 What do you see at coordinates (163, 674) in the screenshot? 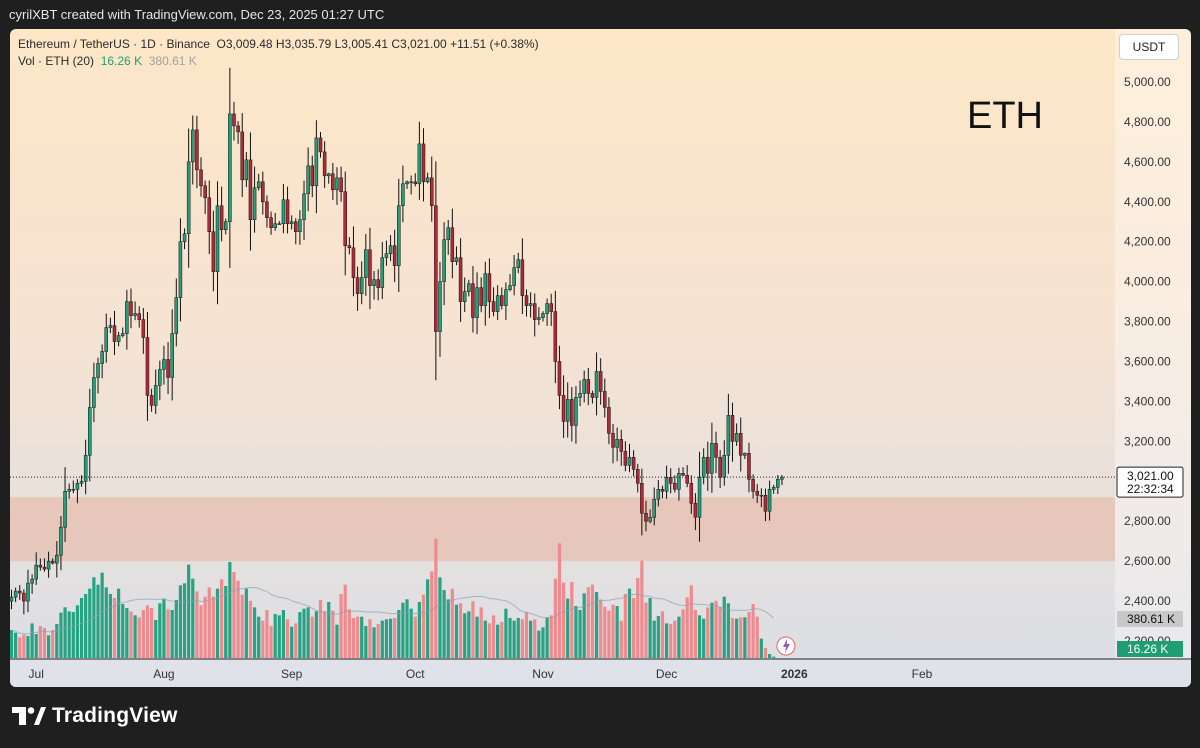
I see `time-tick-label: Aug` at bounding box center [163, 674].